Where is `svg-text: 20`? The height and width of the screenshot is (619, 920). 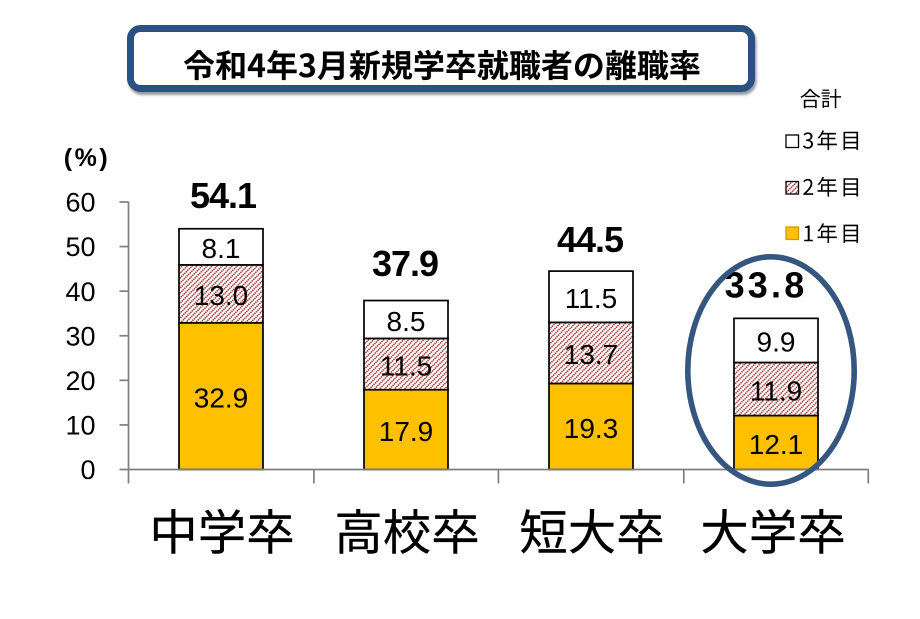 svg-text: 20 is located at coordinates (80, 381).